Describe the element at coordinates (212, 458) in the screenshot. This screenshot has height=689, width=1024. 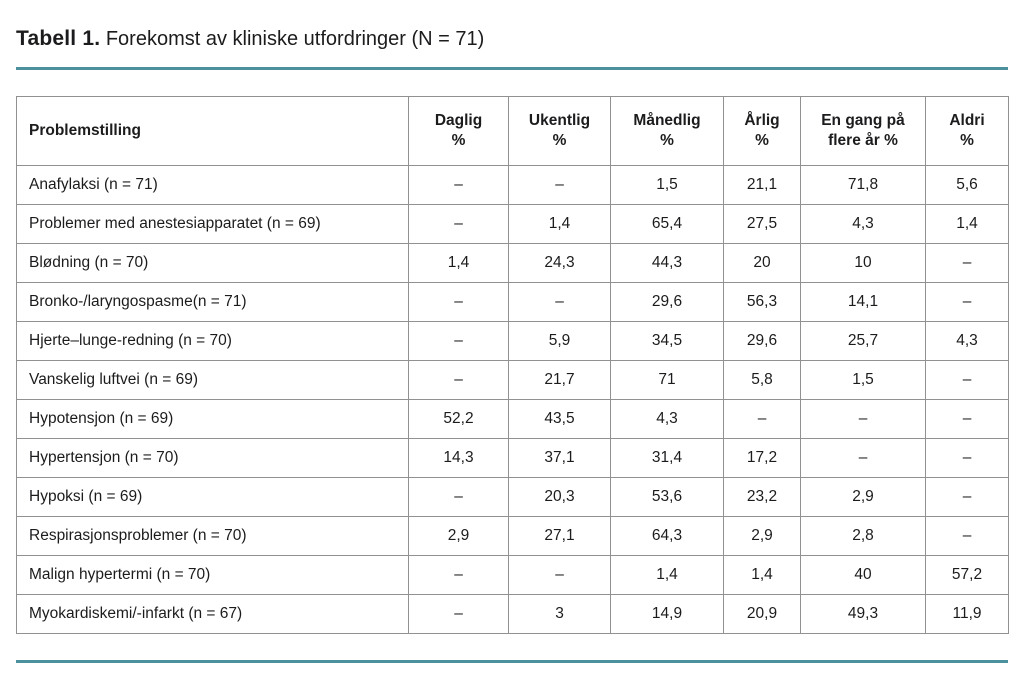
I see `row-label: Hypertensjon (n = 70)` at that location.